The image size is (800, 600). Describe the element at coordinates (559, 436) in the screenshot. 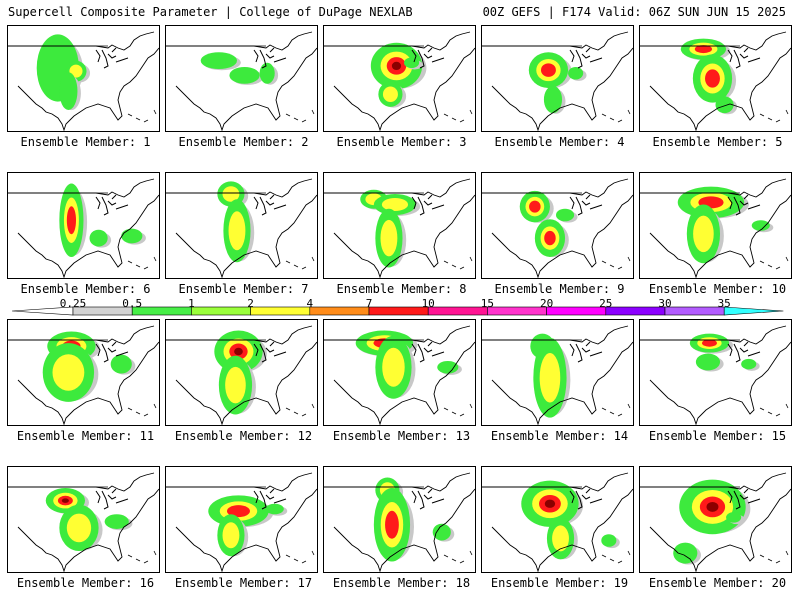

I see `panel-label: Ensemble Member: 14` at that location.